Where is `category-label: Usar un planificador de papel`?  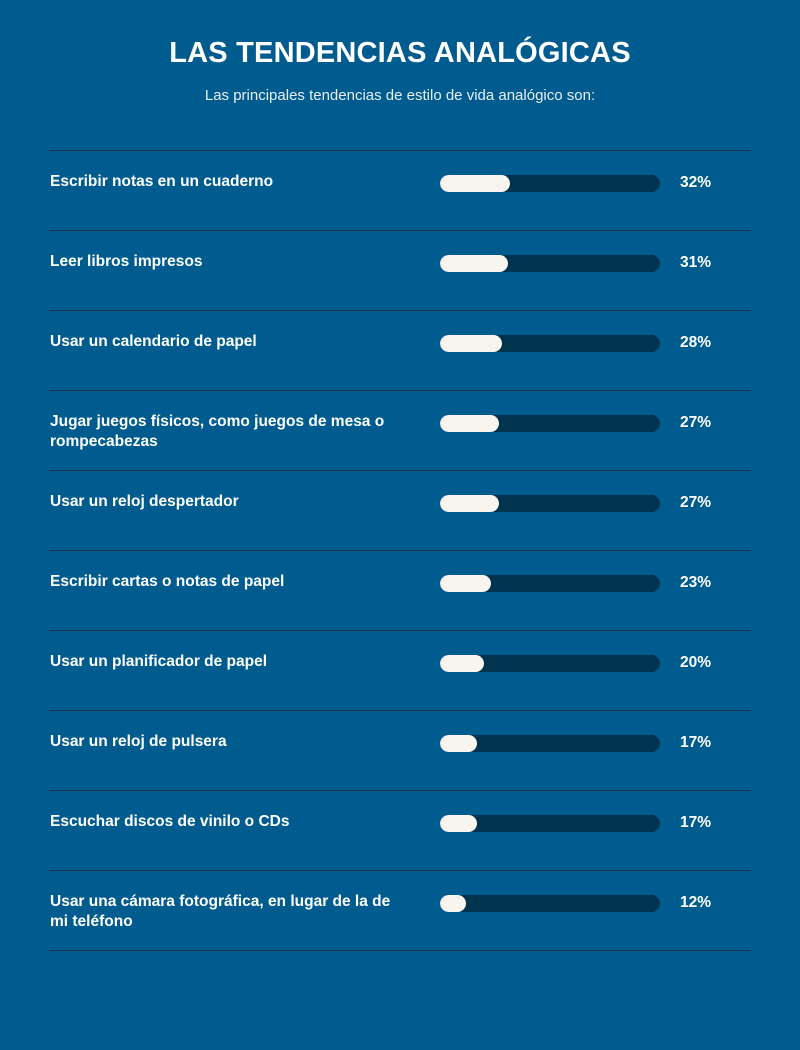 category-label: Usar un planificador de papel is located at coordinates (159, 661).